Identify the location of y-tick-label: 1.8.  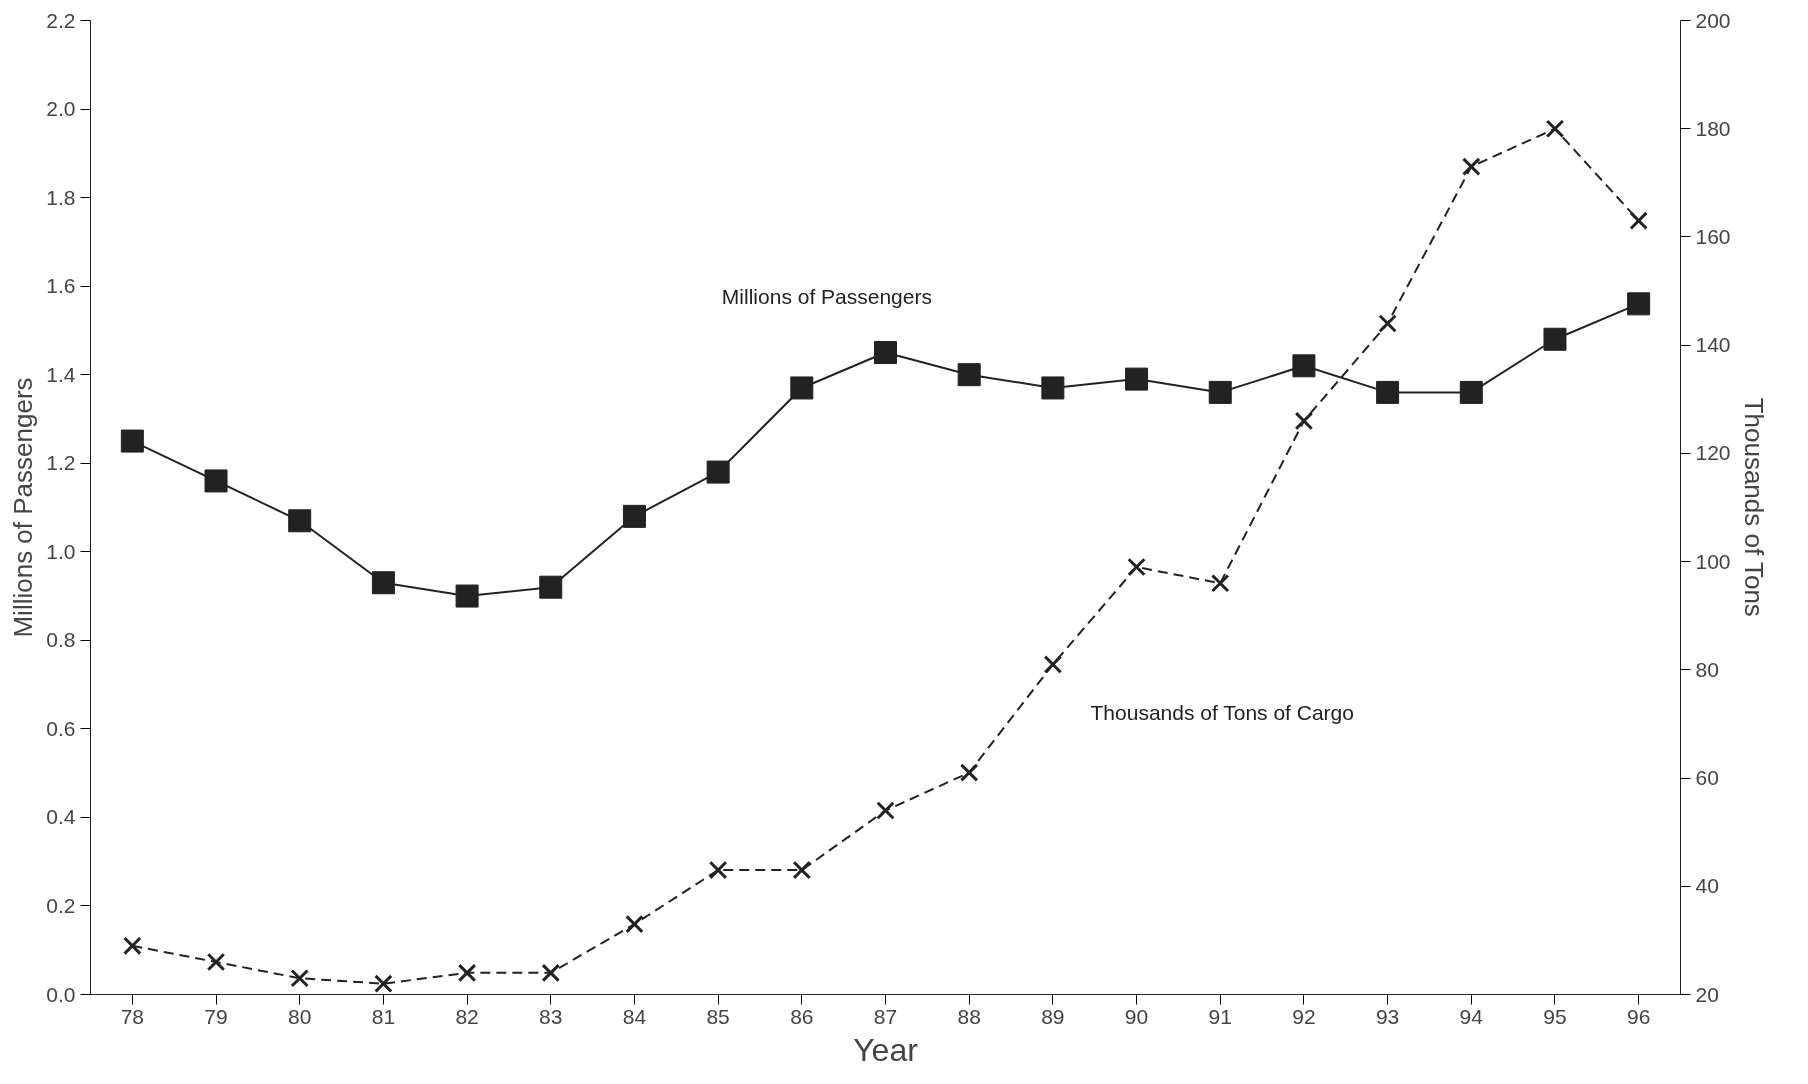
(61, 197).